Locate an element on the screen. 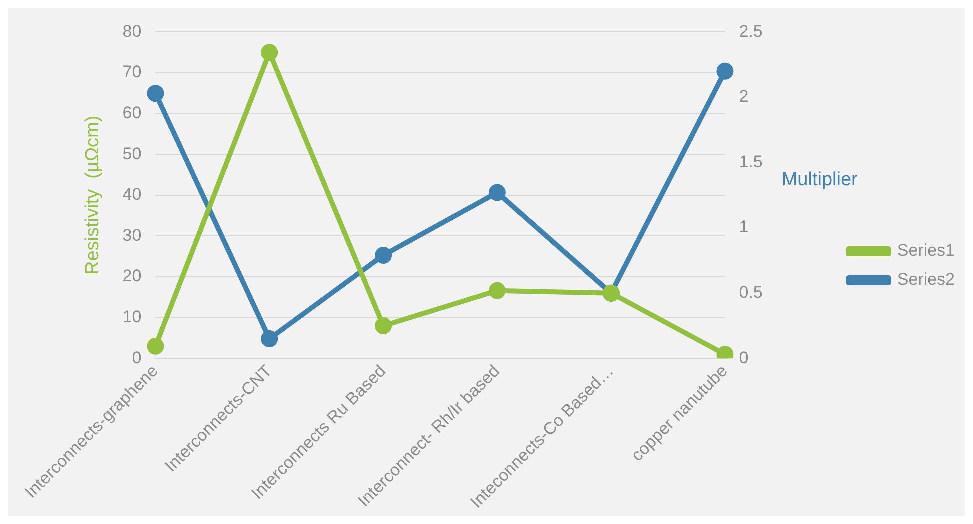 The image size is (973, 524). y-tick-label: 50 is located at coordinates (132, 154).